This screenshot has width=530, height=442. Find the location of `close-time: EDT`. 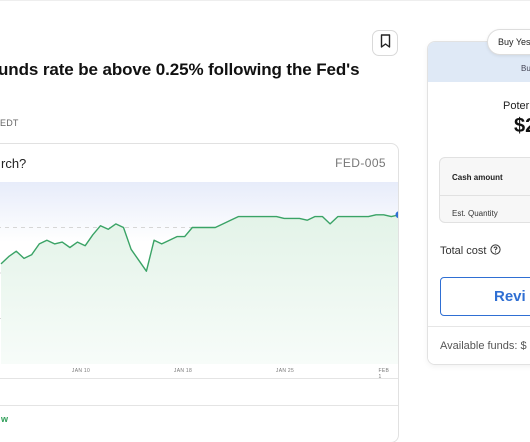

close-time: EDT is located at coordinates (9, 123).